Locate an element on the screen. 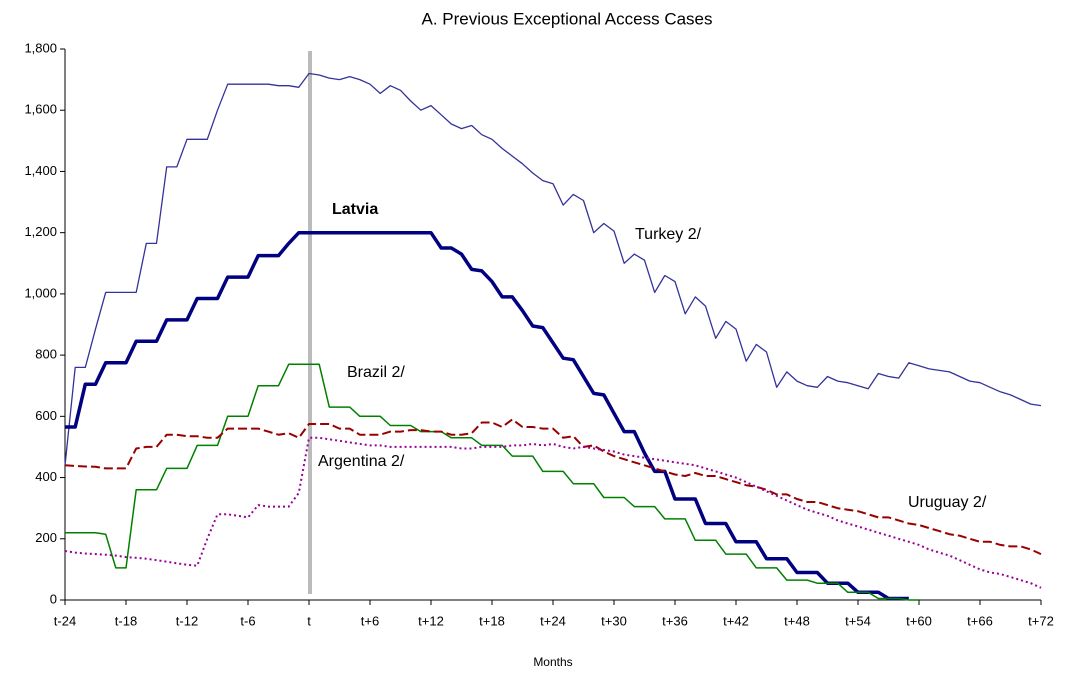  x-tick-label: t+60 is located at coordinates (919, 620).